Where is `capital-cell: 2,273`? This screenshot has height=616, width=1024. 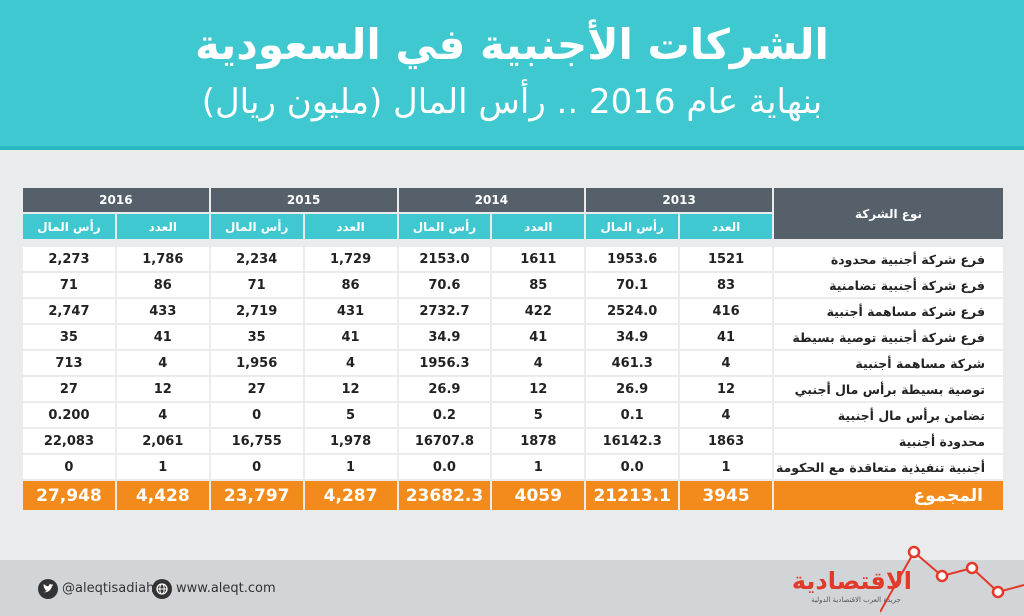 capital-cell: 2,273 is located at coordinates (68, 260).